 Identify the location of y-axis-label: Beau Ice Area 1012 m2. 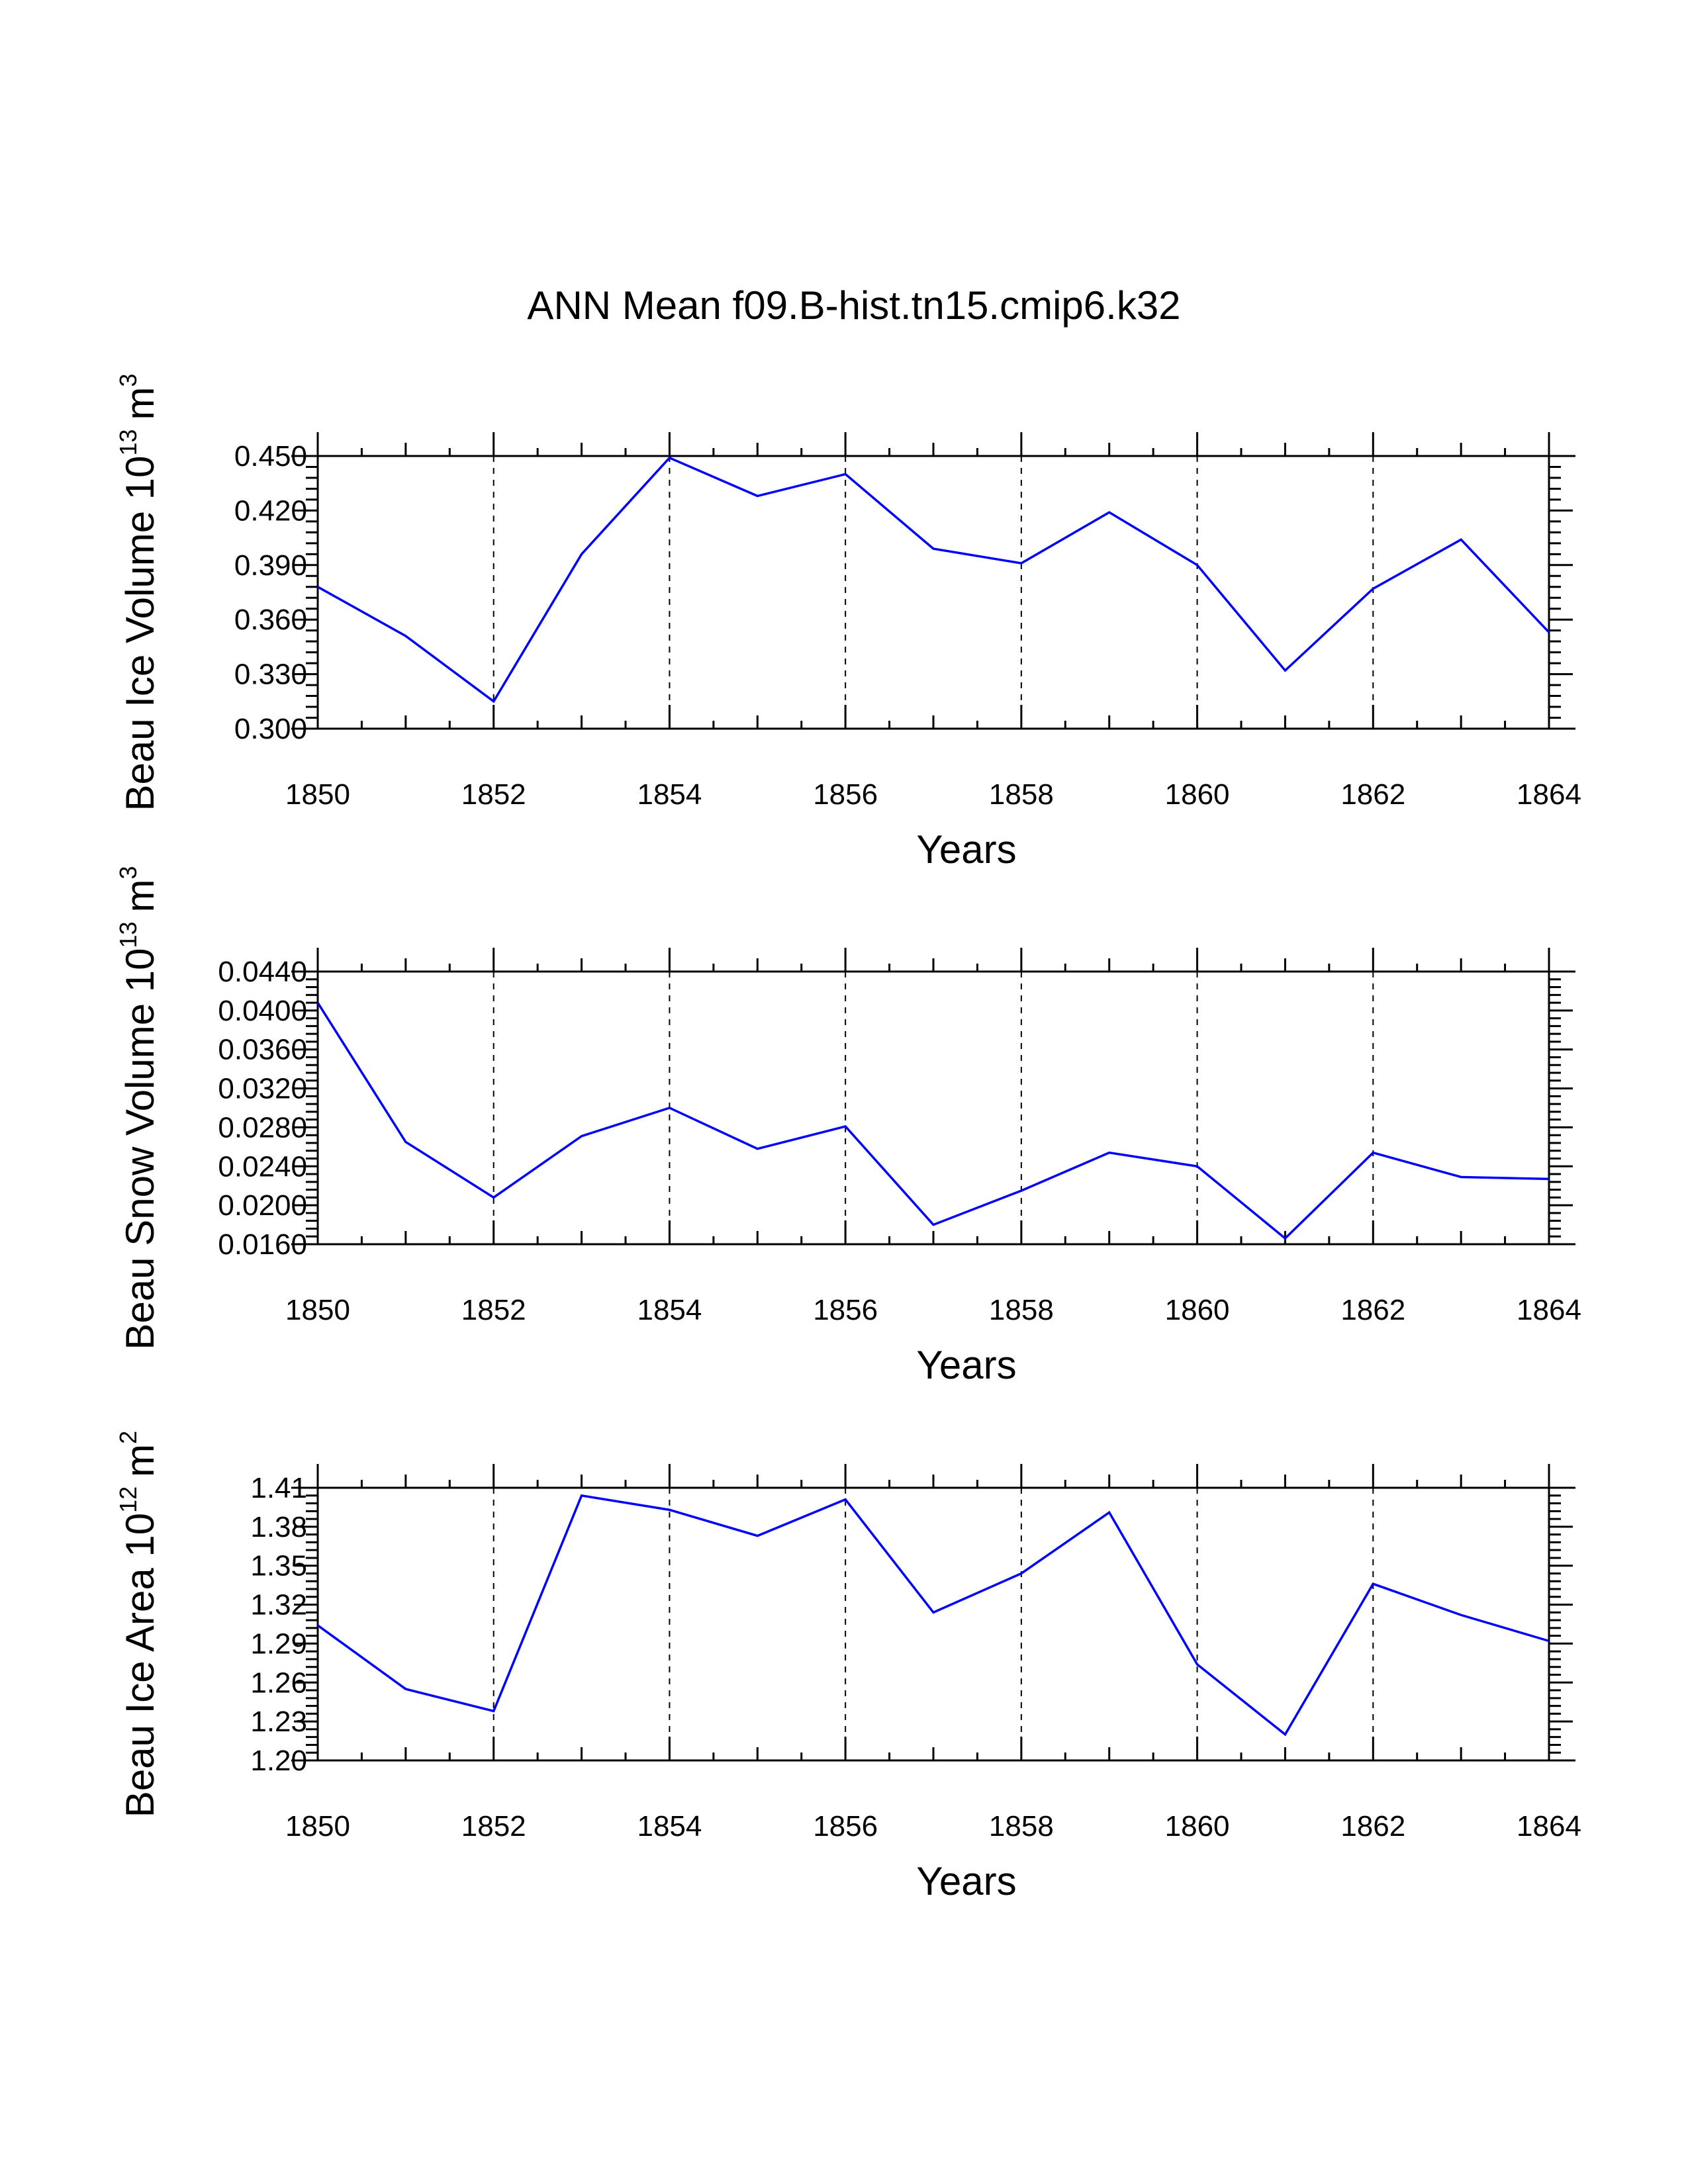
(138, 1624).